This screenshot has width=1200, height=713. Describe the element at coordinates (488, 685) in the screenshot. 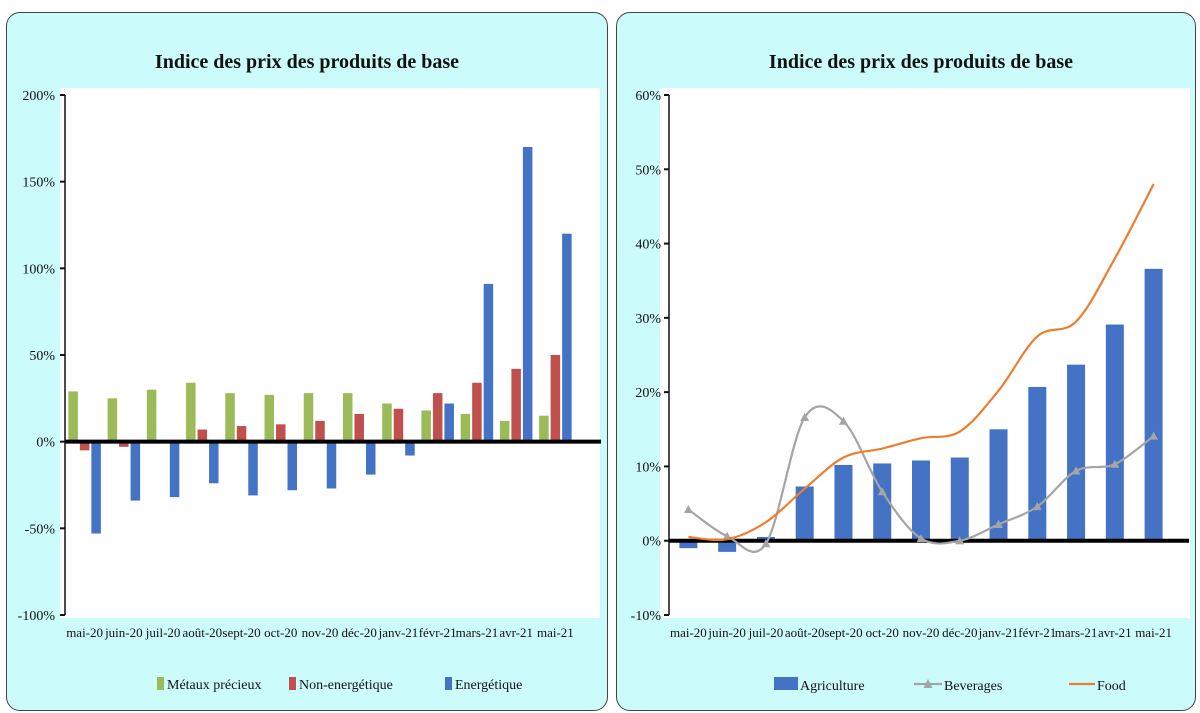

I see `legend-label: Energétique` at that location.